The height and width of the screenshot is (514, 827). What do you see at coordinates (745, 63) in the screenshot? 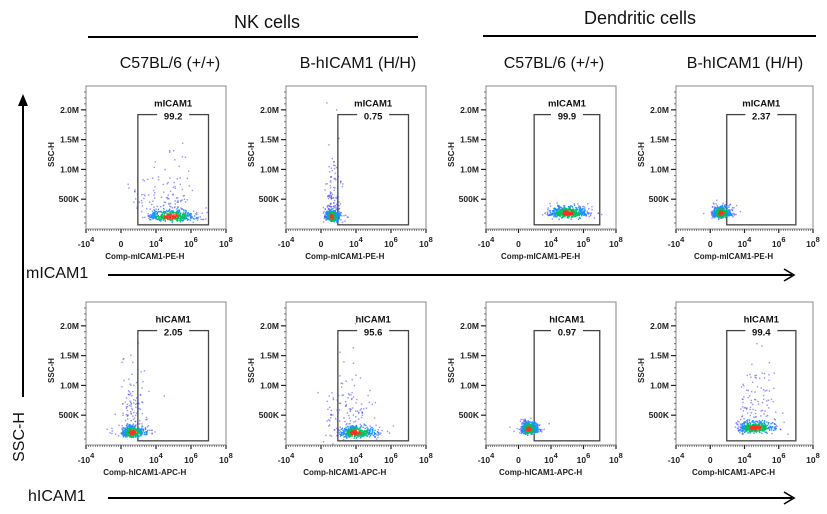
I see `column-title-4: B-hICAM1 (H/H)` at bounding box center [745, 63].